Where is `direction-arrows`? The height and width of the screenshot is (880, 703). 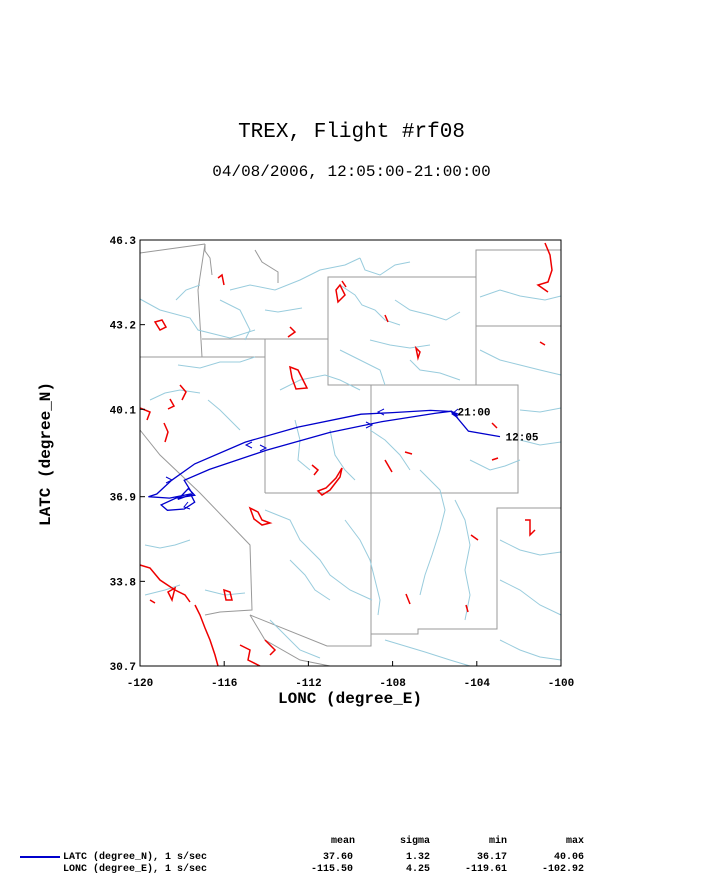
direction-arrows is located at coordinates (312, 459).